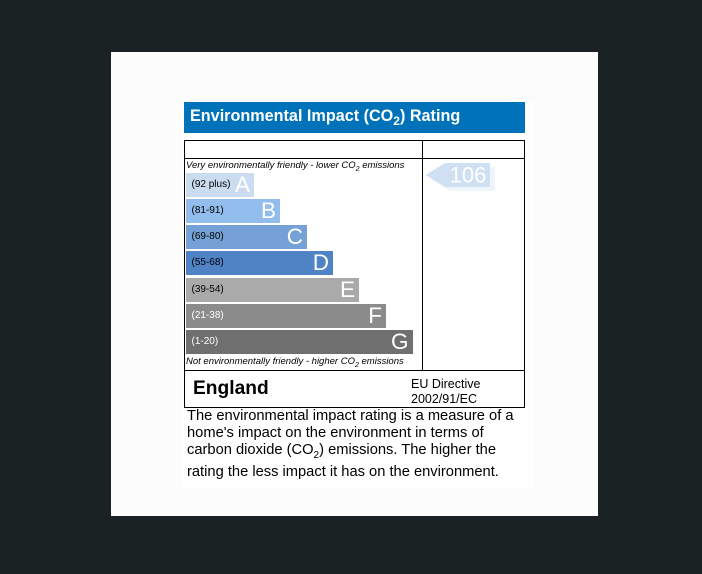 The width and height of the screenshot is (702, 574). What do you see at coordinates (468, 175) in the screenshot?
I see `svg-text: 106` at bounding box center [468, 175].